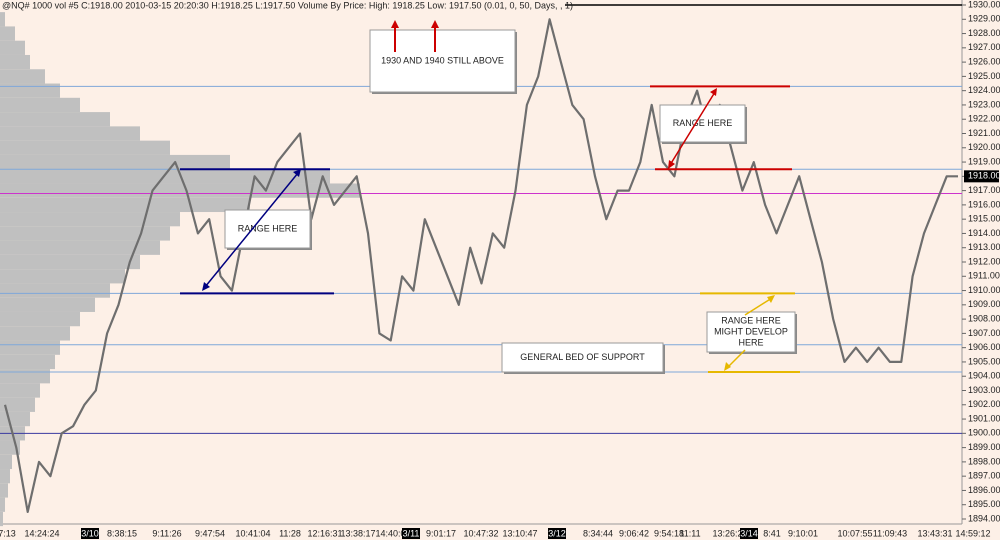 Image resolution: width=1000 pixels, height=545 pixels. Describe the element at coordinates (984, 104) in the screenshot. I see `y-tick-label: 1923.00` at that location.